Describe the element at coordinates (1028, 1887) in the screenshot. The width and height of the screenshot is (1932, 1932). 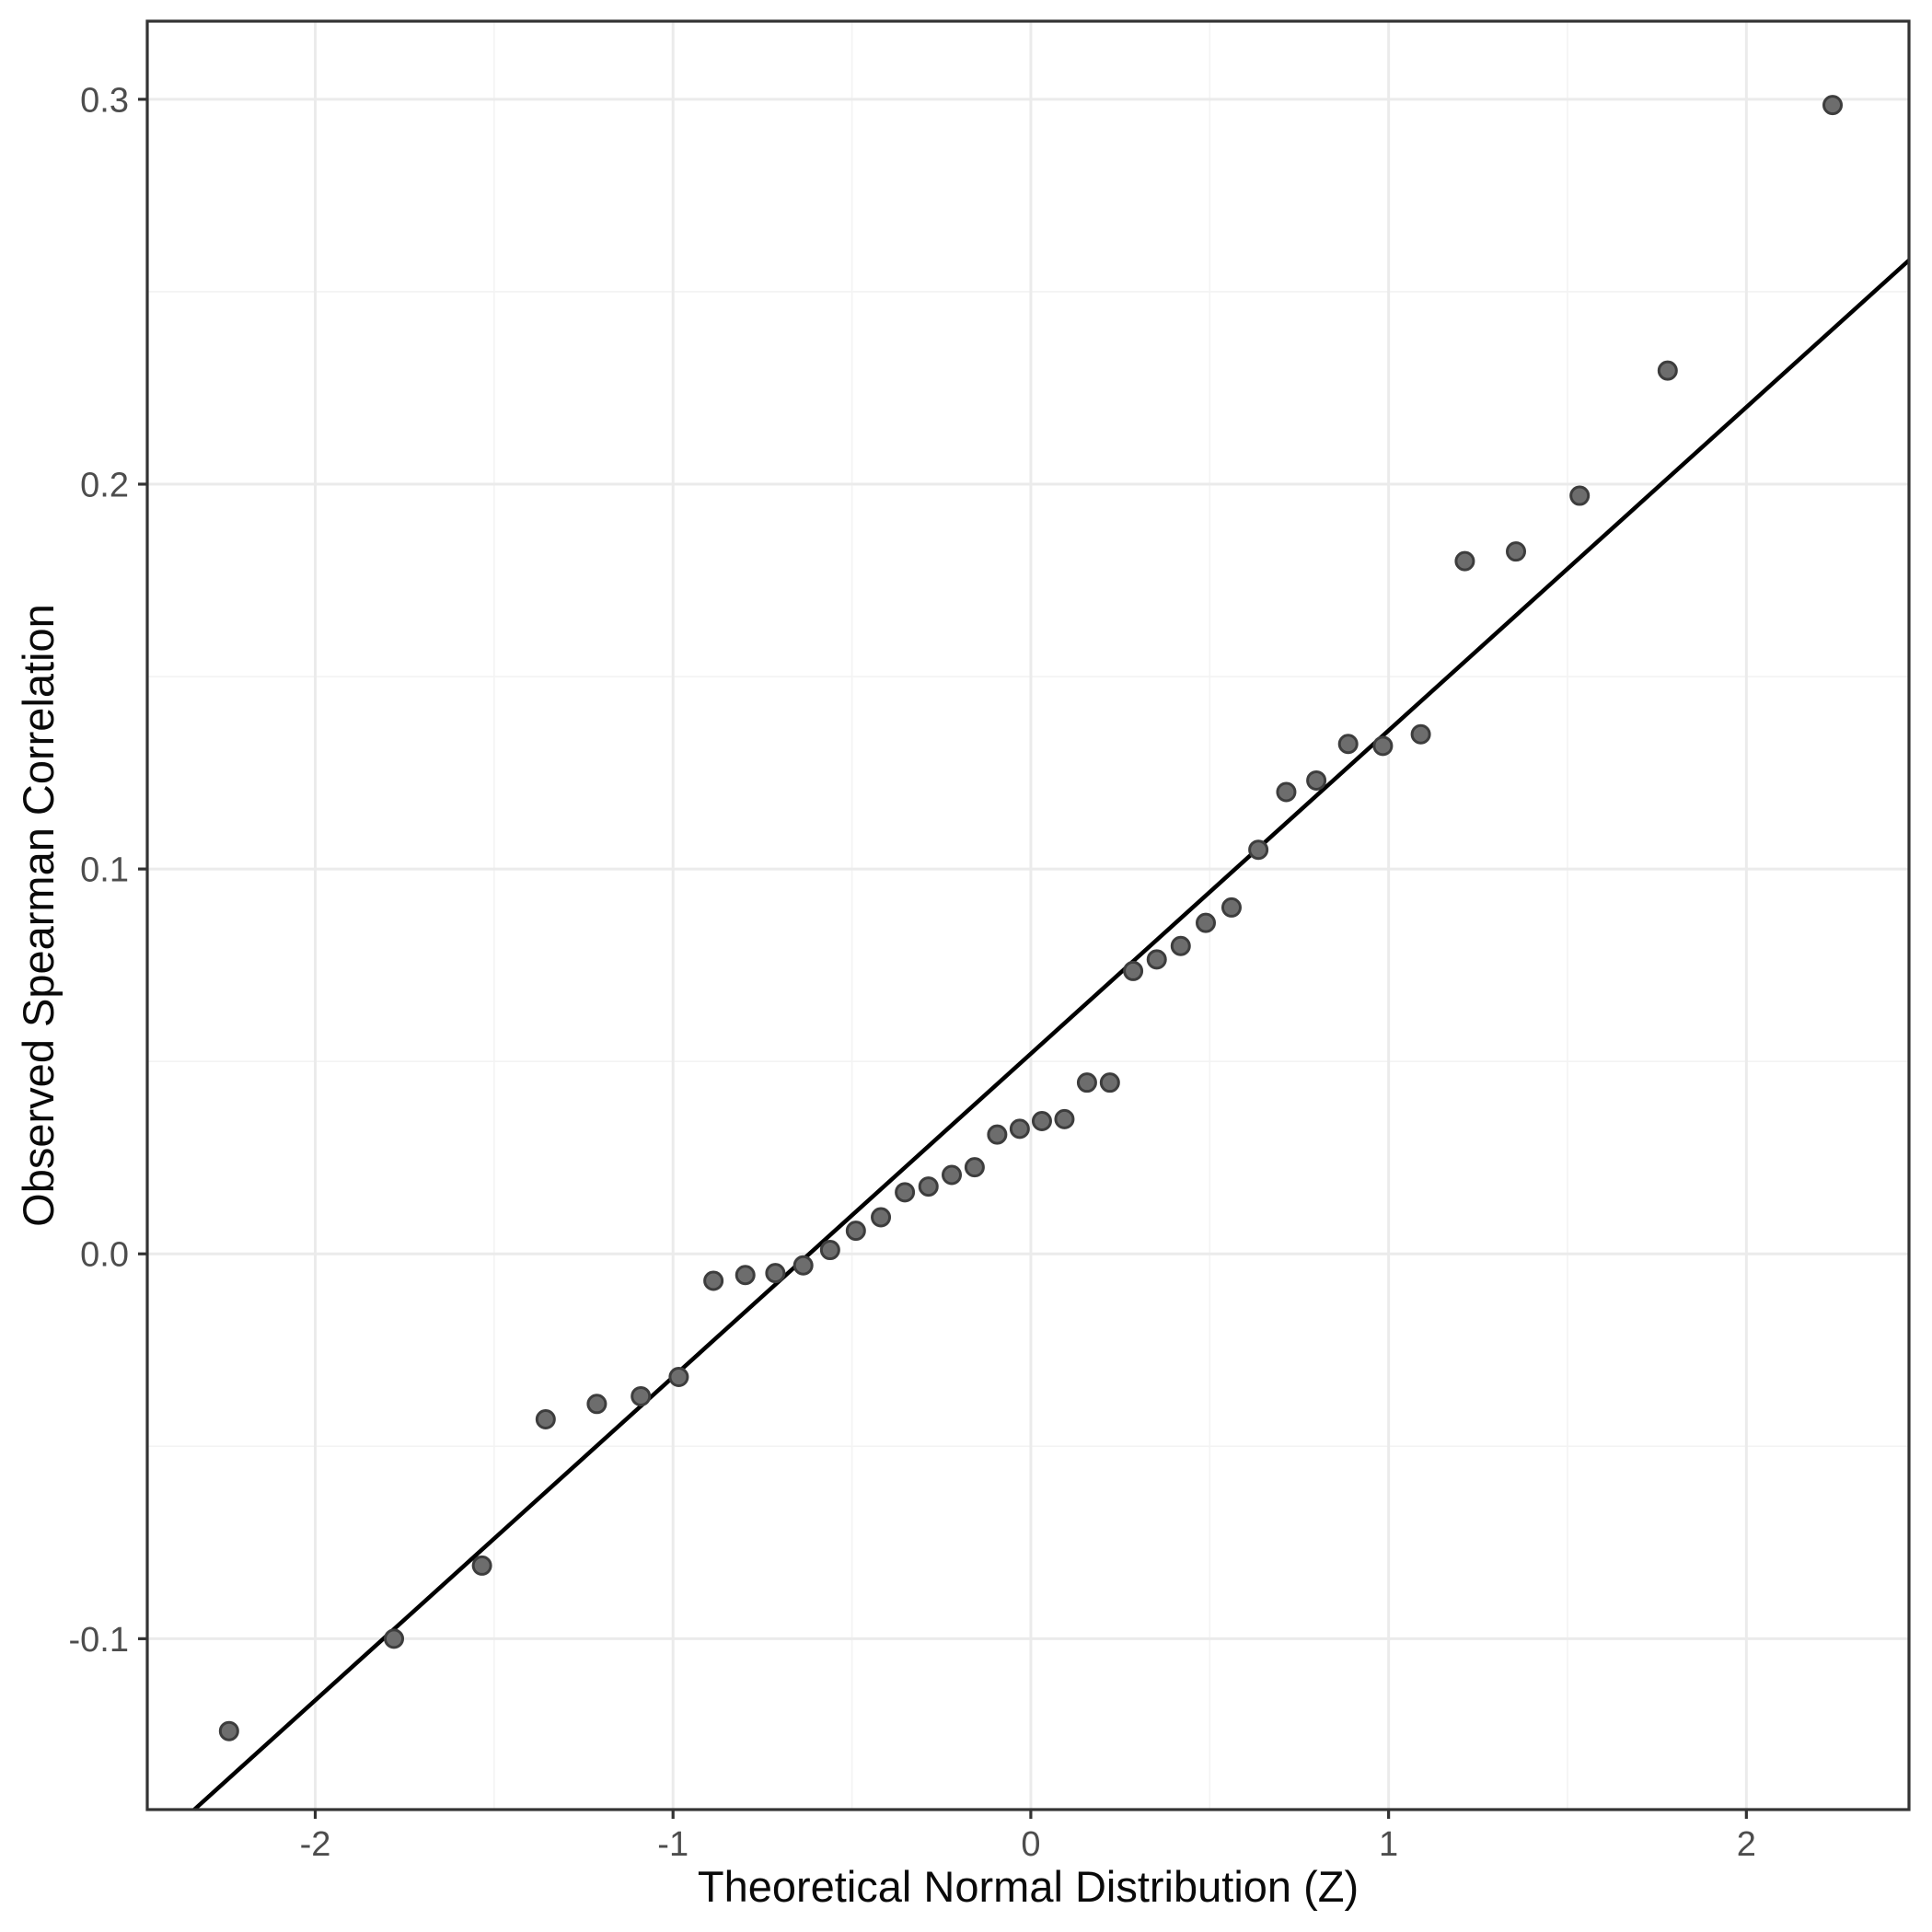
I see `x-axis-title: Theoretical Normal Distribution (Z)` at that location.